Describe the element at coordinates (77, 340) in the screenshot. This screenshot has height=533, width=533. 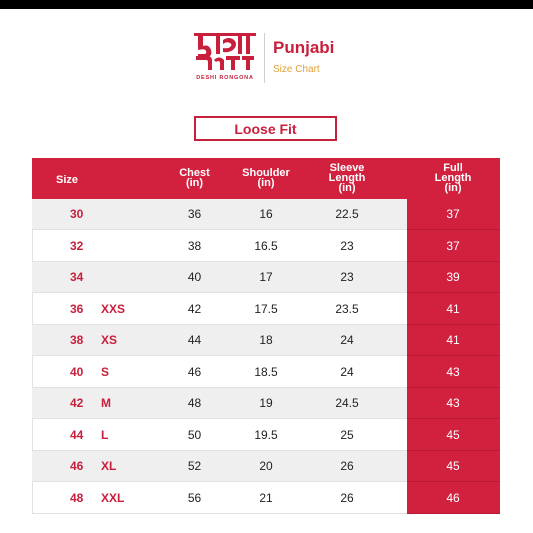
I see `cell-size: 38` at that location.